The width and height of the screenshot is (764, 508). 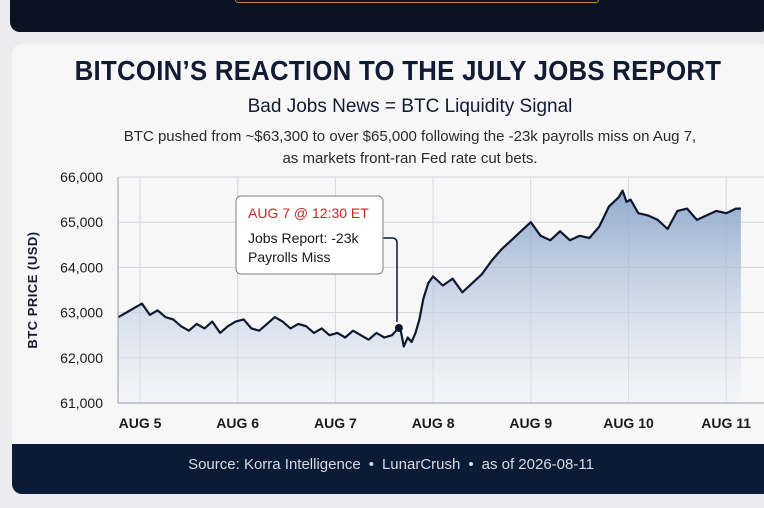 What do you see at coordinates (421, 464) in the screenshot?
I see `source-name: LunarCrush` at bounding box center [421, 464].